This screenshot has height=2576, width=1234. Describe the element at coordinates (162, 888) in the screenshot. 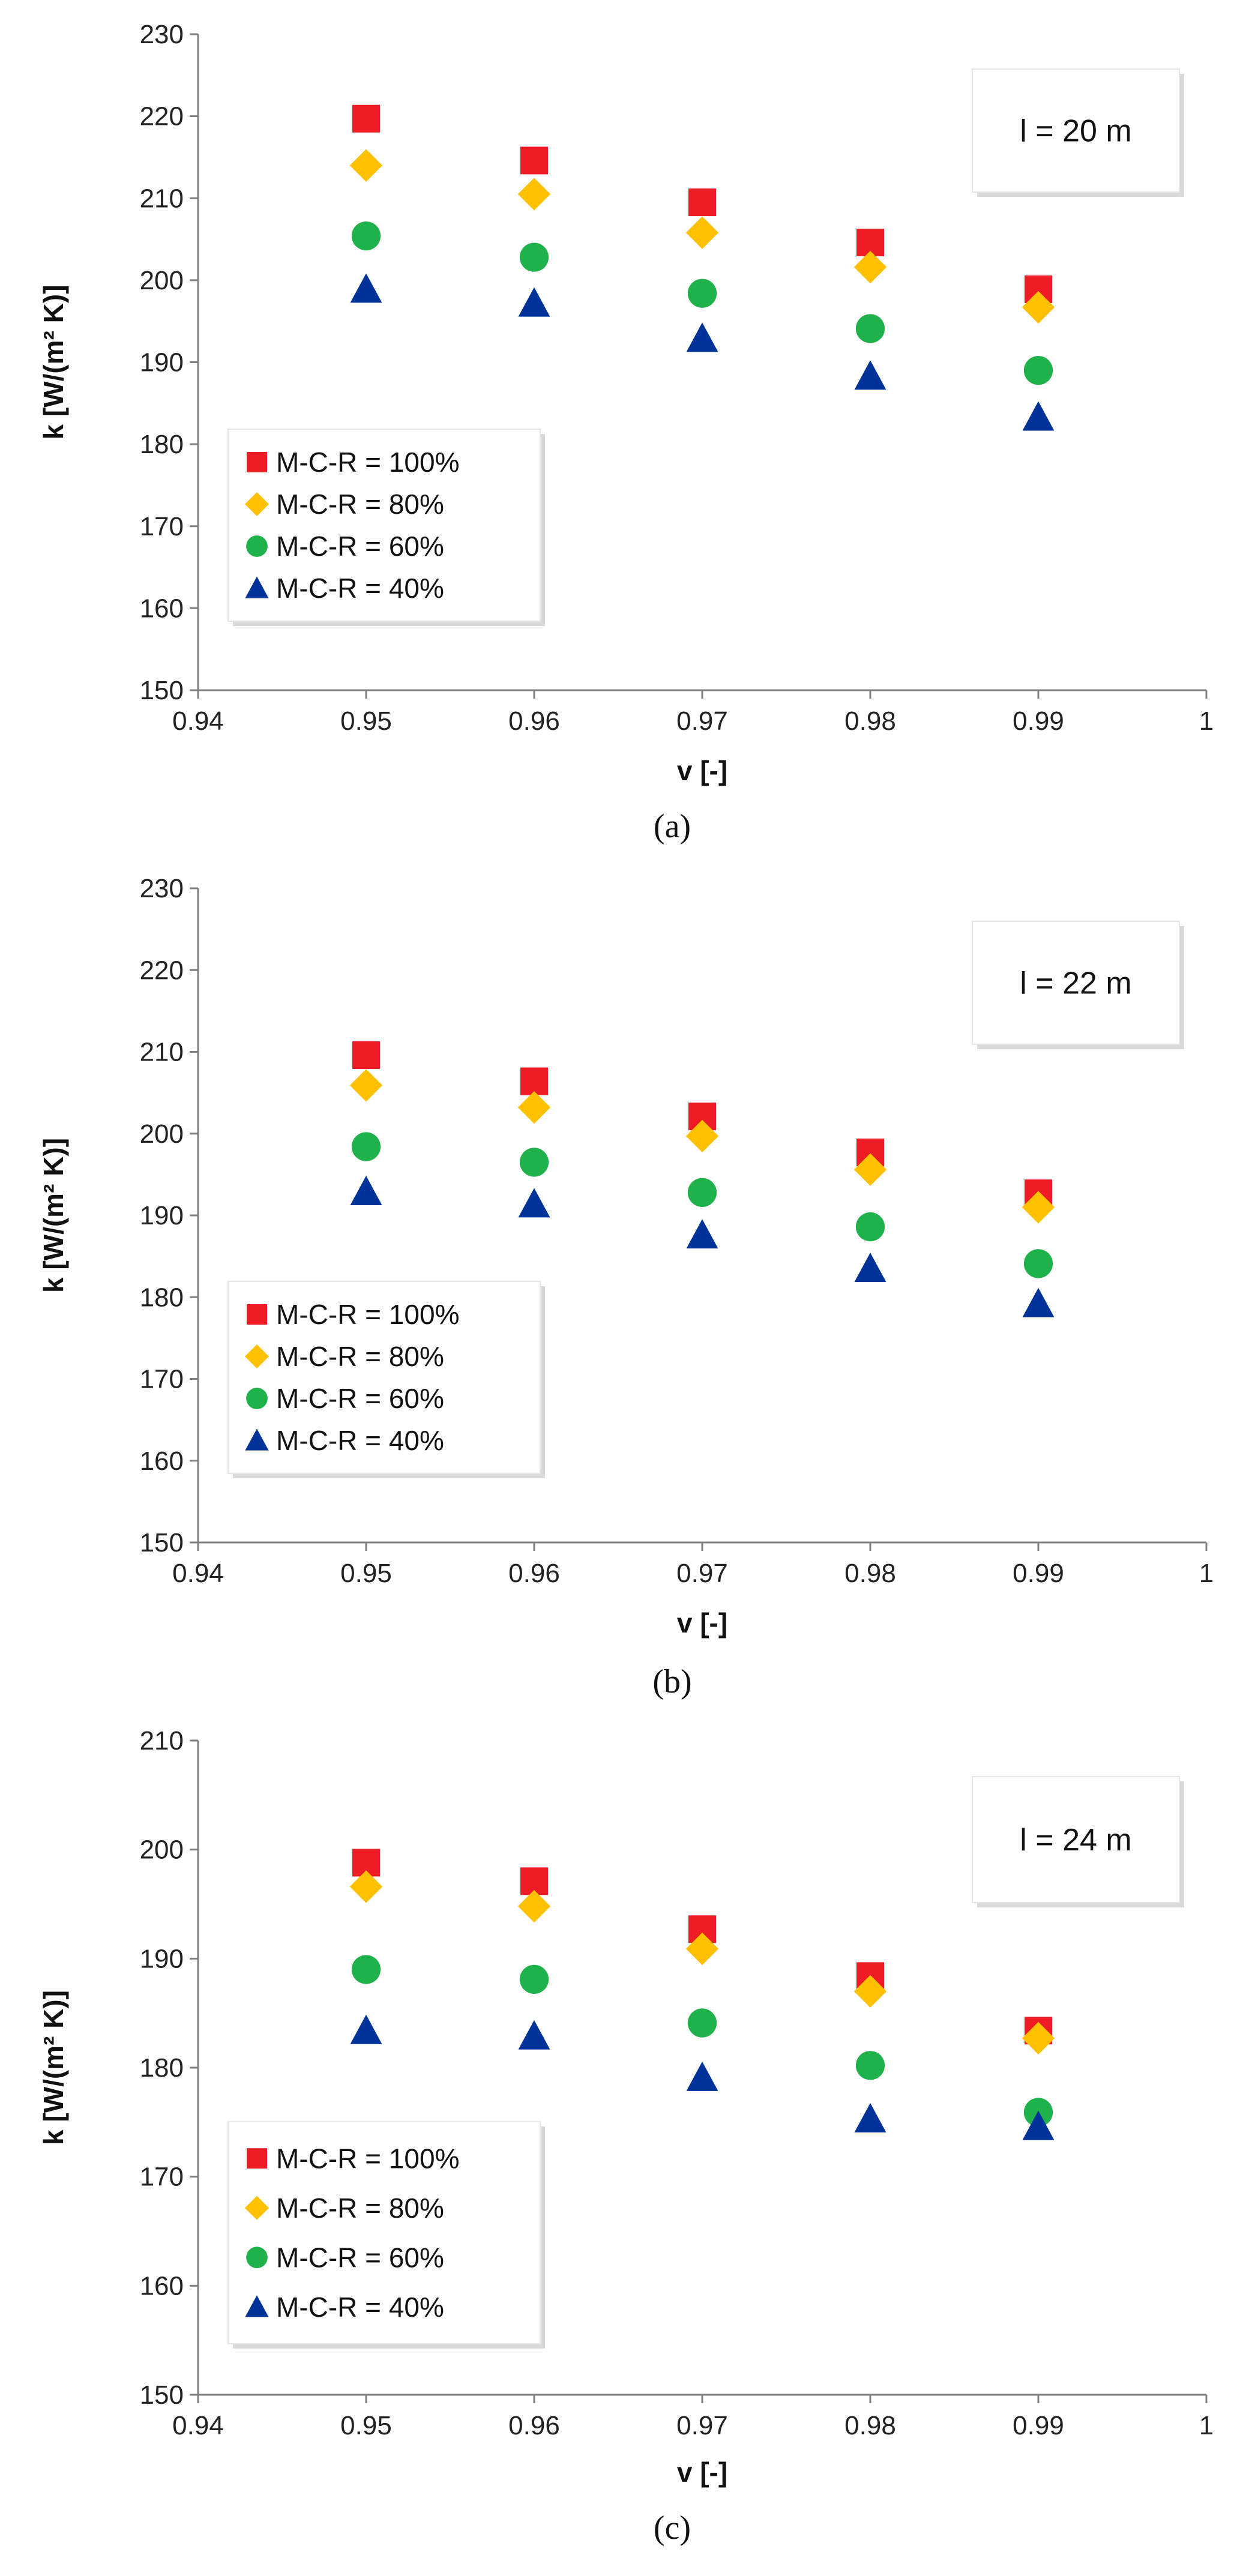

I see `y-tick-label: 230` at that location.